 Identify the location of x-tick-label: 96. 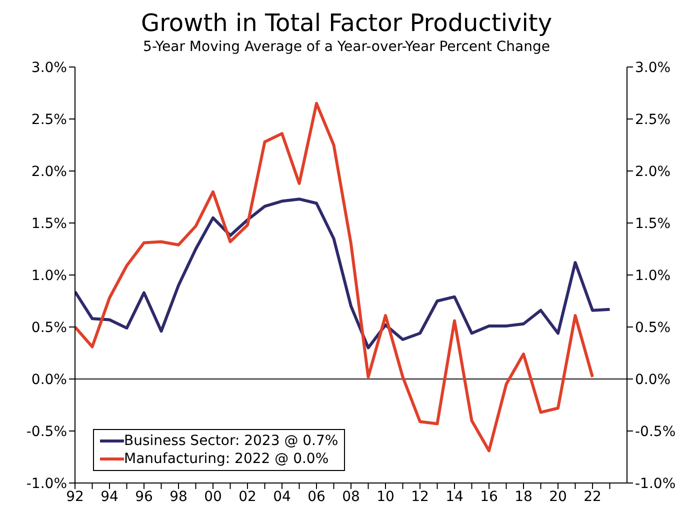
(144, 496).